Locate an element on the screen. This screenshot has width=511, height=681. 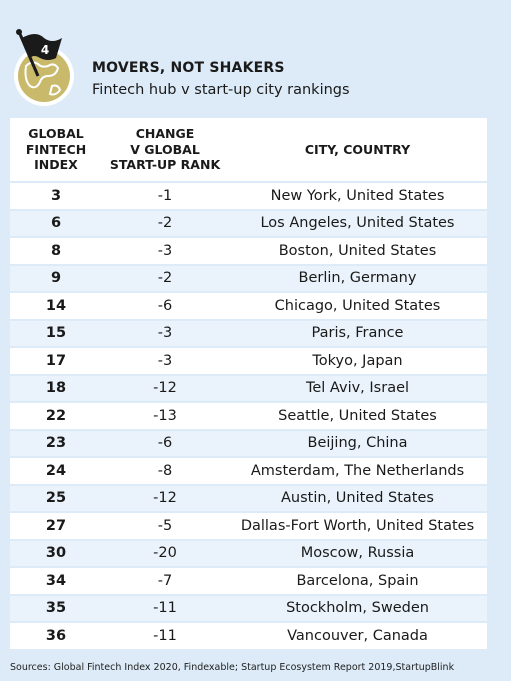
cell-rank-change: -13 is located at coordinates (165, 415).